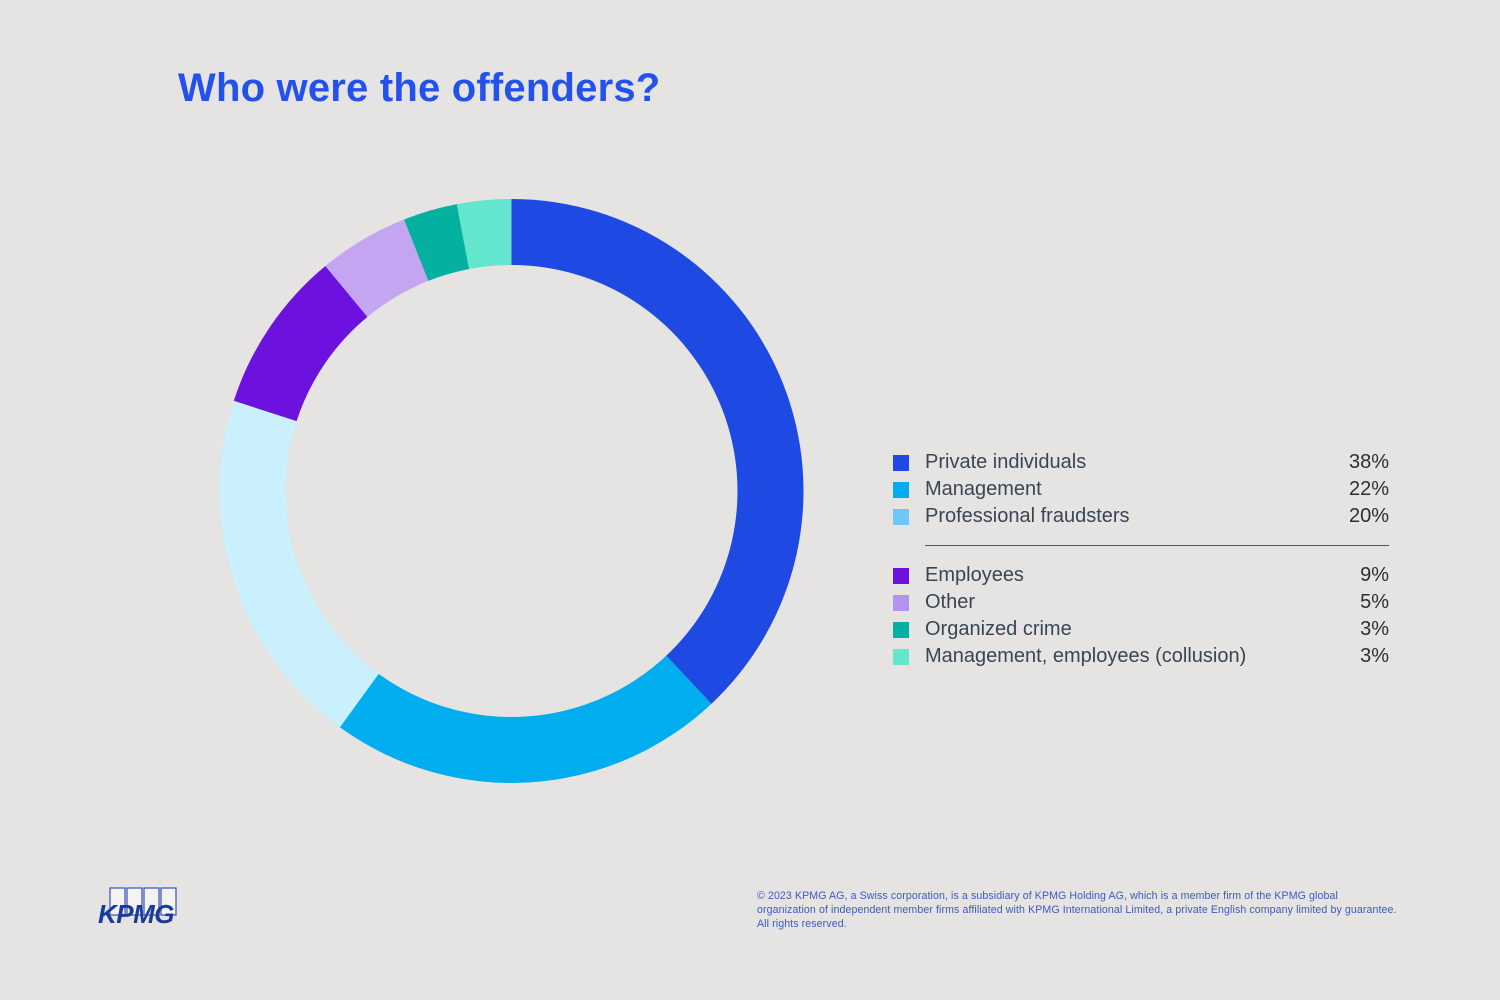 Image resolution: width=1500 pixels, height=1000 pixels. What do you see at coordinates (1374, 575) in the screenshot?
I see `legend-value: 9%` at bounding box center [1374, 575].